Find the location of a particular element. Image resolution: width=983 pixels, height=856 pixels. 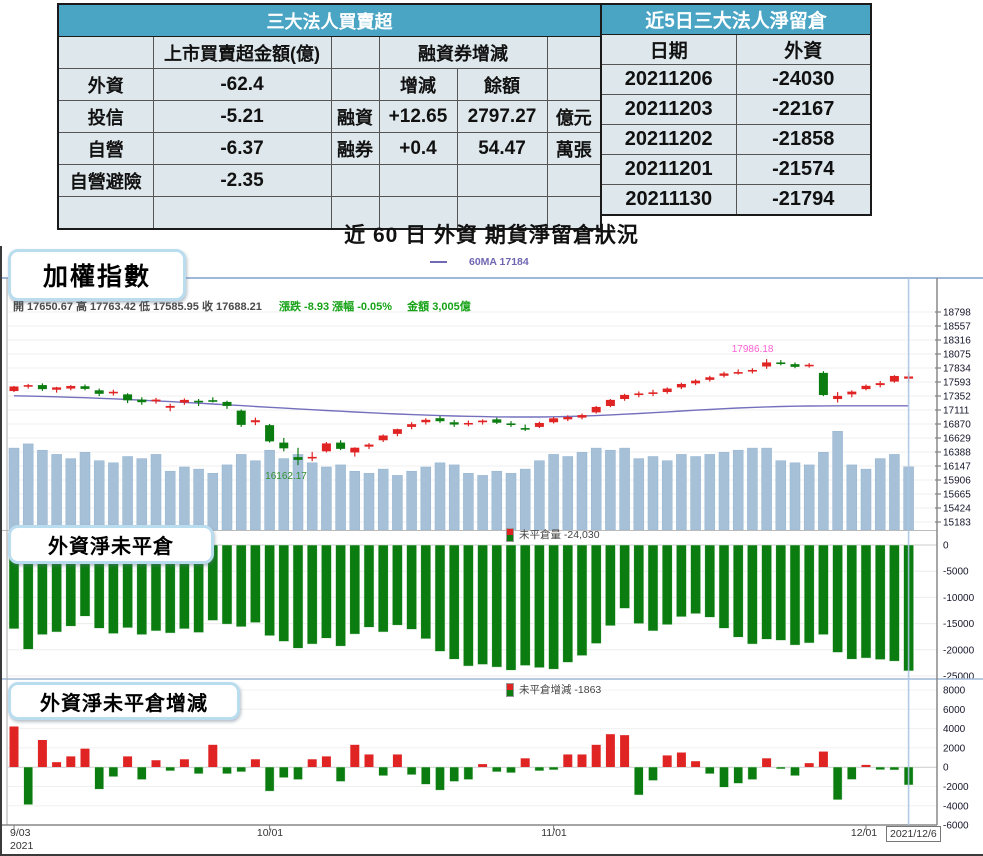

table-row: 20211130 -21794 is located at coordinates (736, 200).